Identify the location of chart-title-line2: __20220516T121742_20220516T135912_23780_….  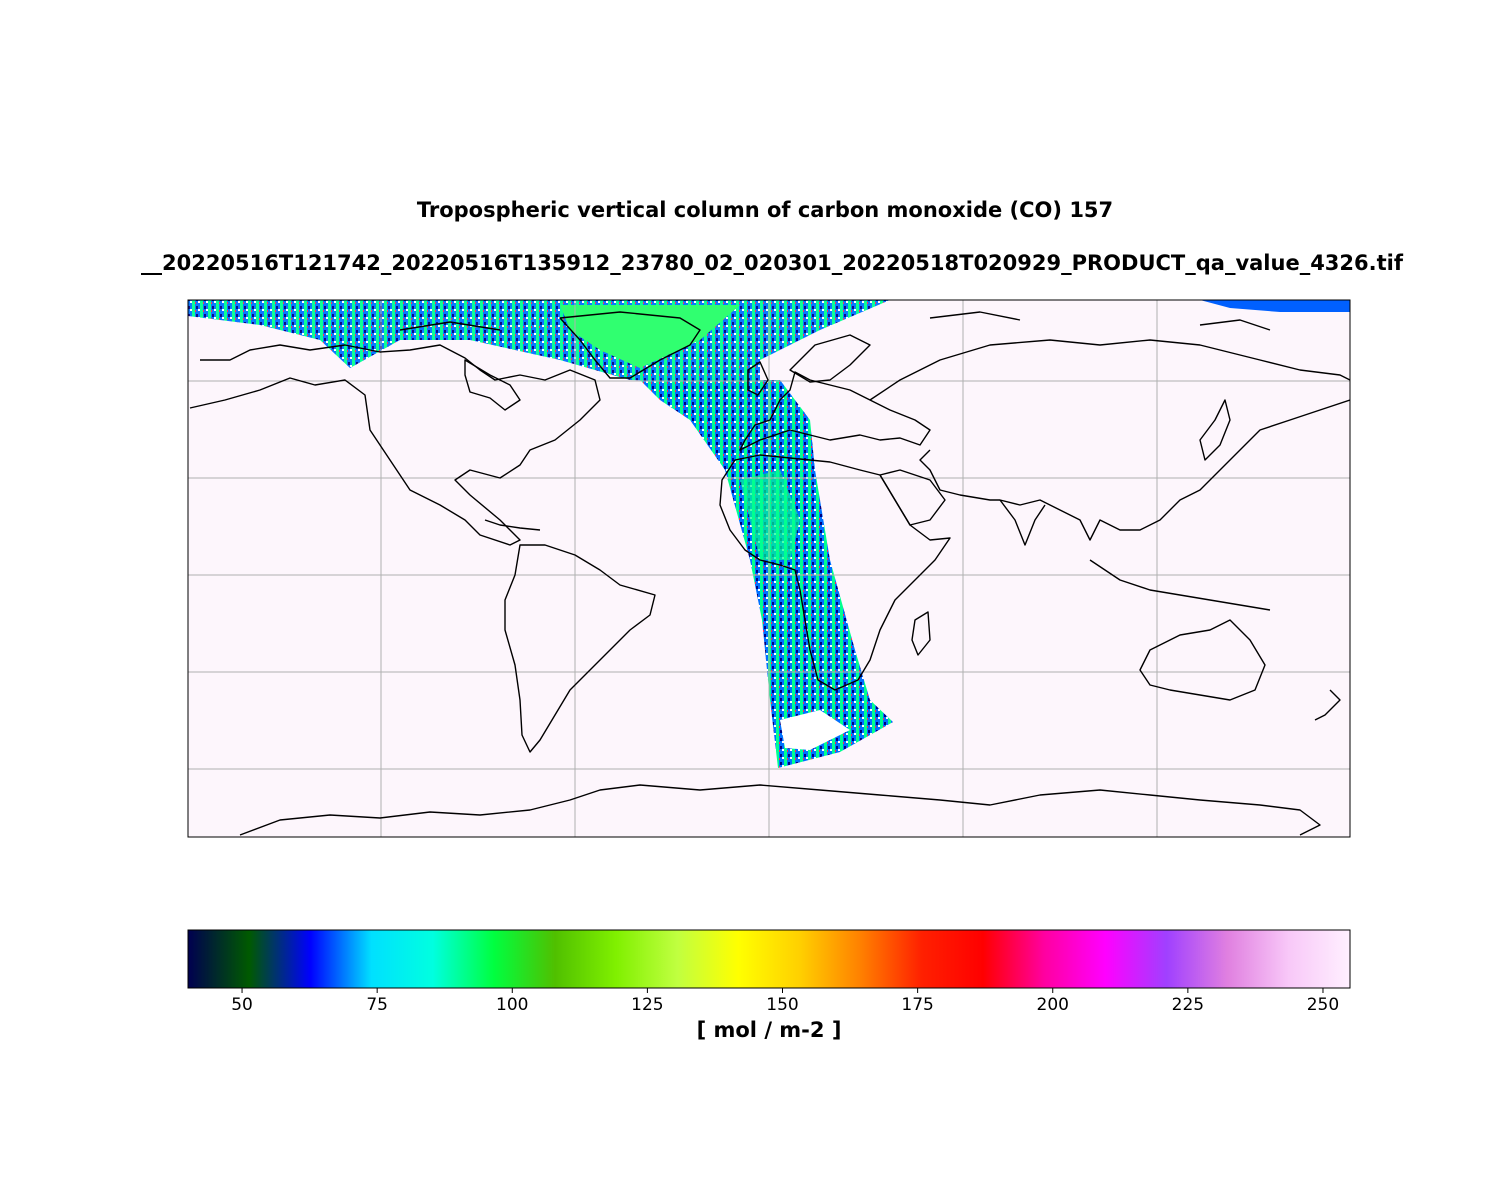
(771, 263).